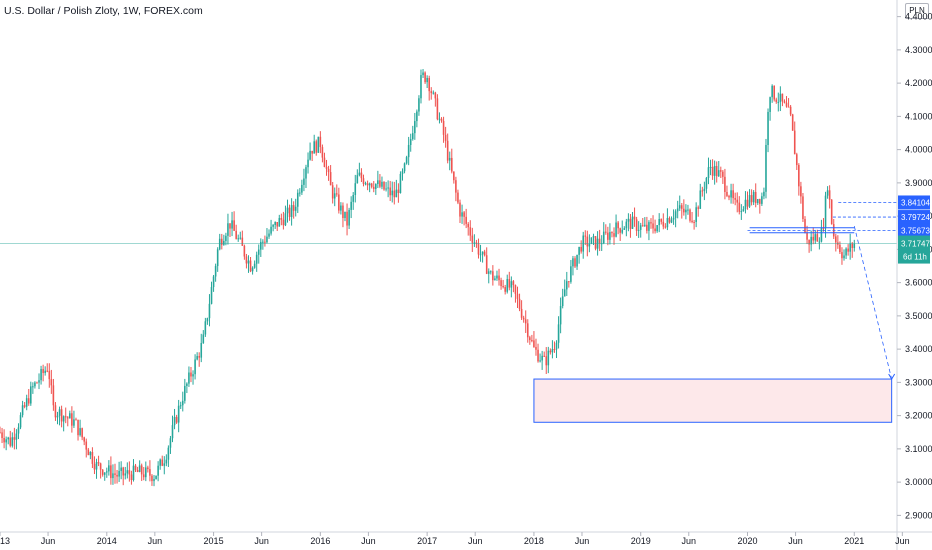 This screenshot has height=550, width=932. Describe the element at coordinates (320, 541) in the screenshot. I see `time-tick-label: 2016` at that location.